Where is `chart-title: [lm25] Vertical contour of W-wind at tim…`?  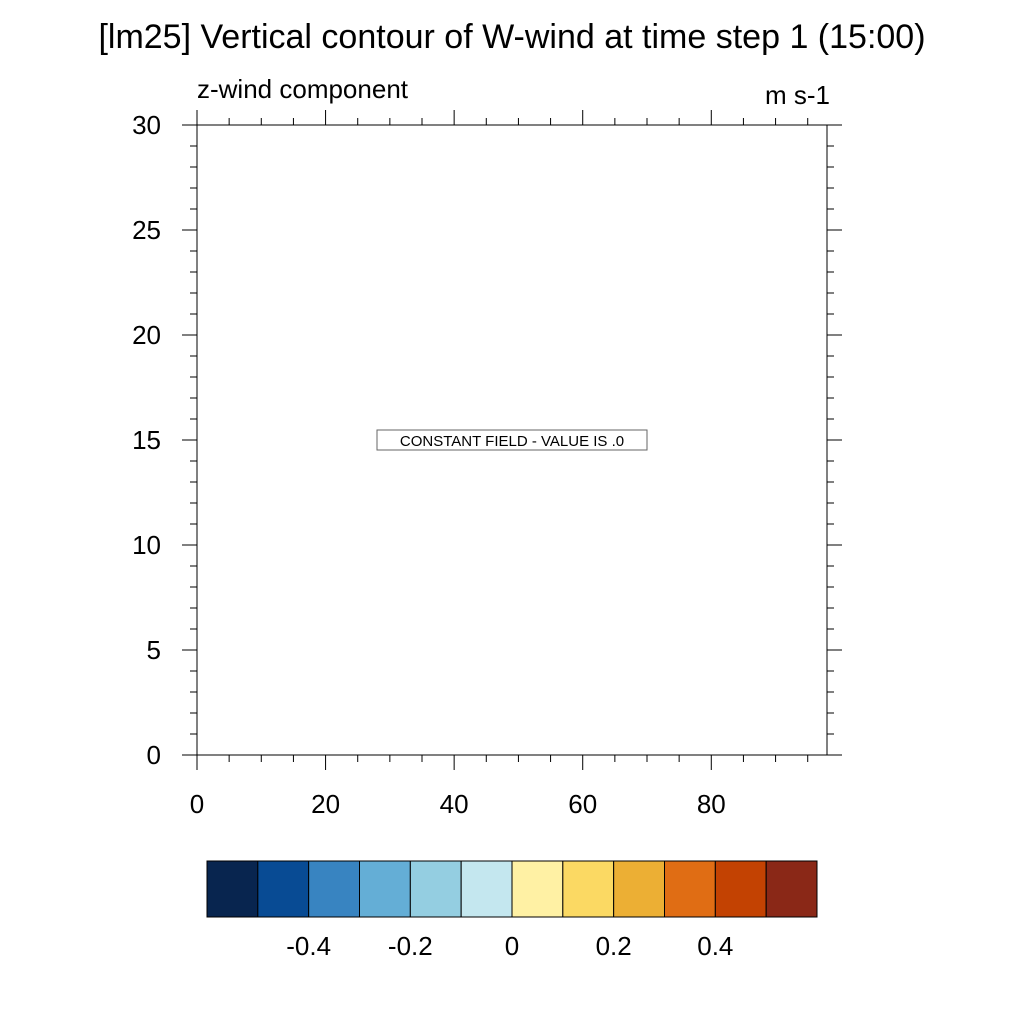
chart-title: [lm25] Vertical contour of W-wind at tim… is located at coordinates (511, 37).